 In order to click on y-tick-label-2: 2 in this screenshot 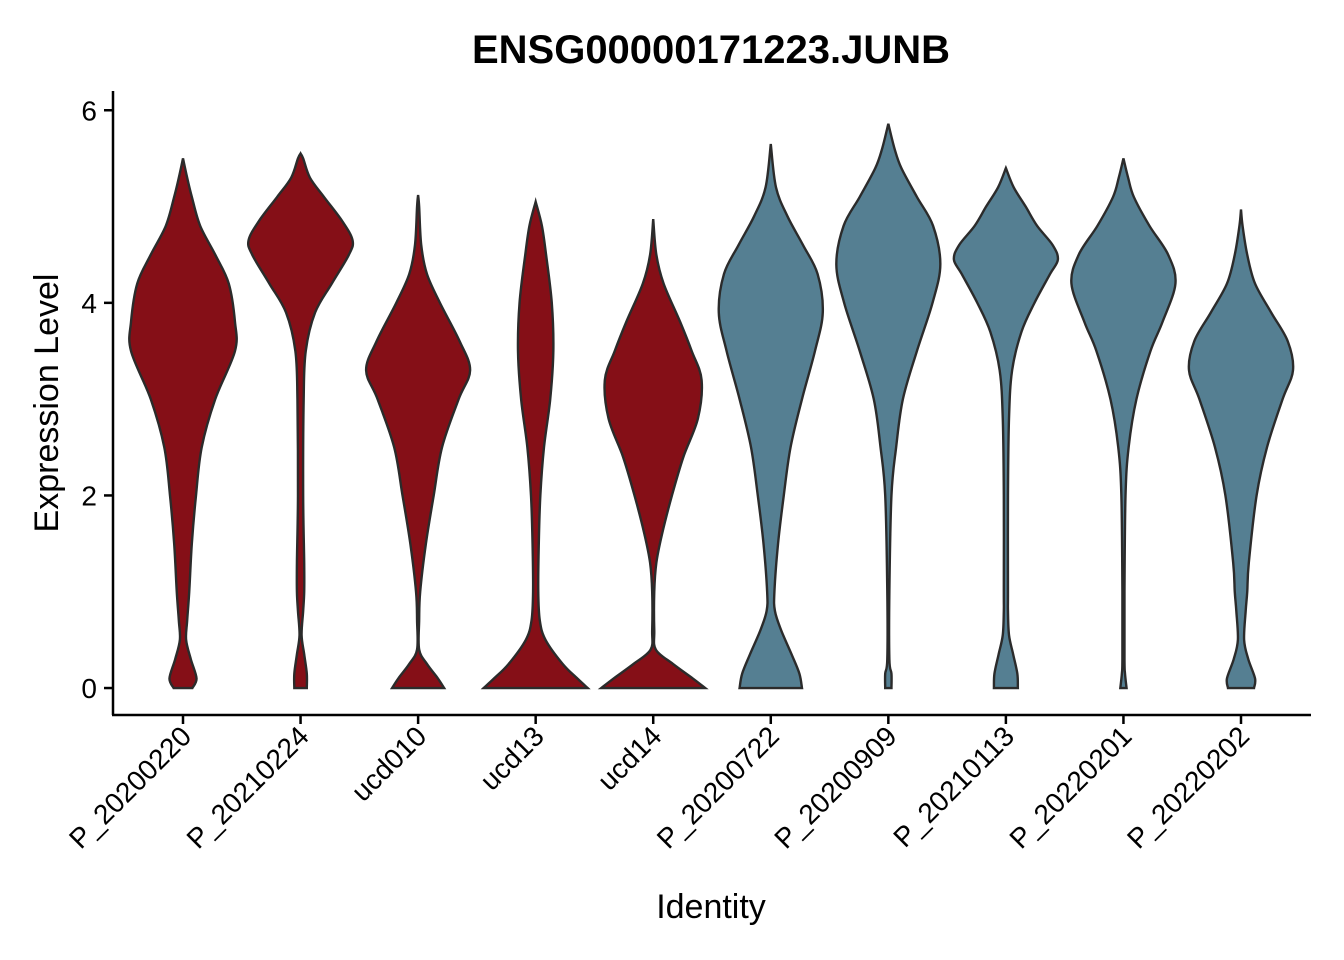, I will do `click(89, 495)`.